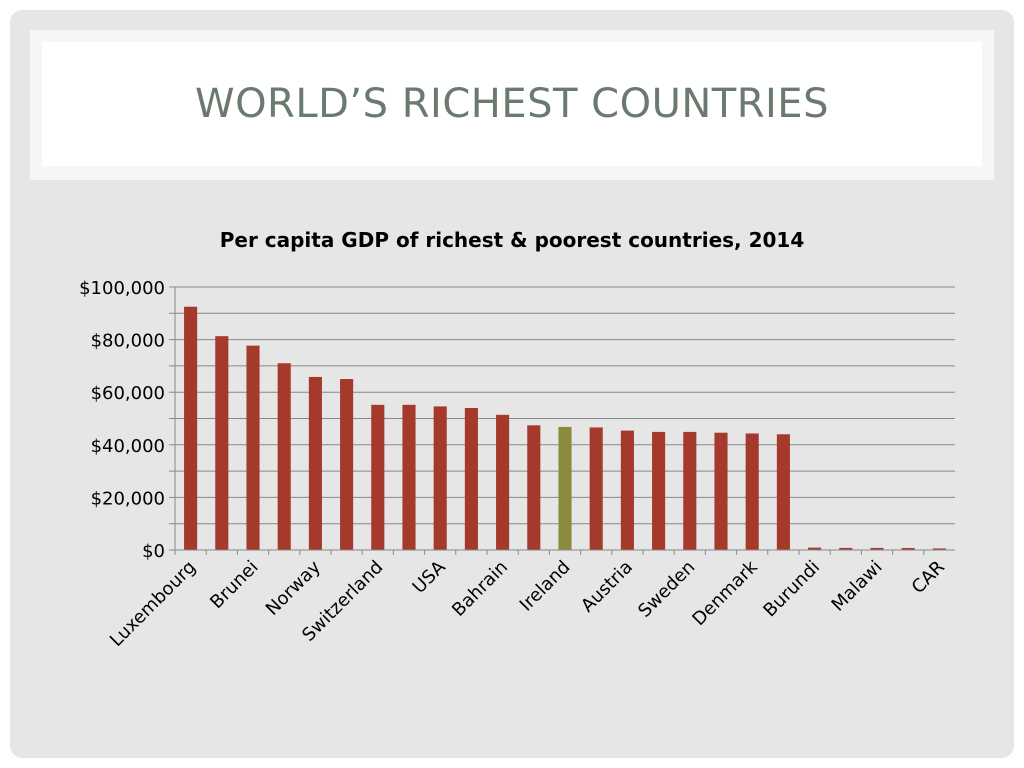  What do you see at coordinates (666, 589) in the screenshot?
I see `x-tick-label: Sweden` at bounding box center [666, 589].